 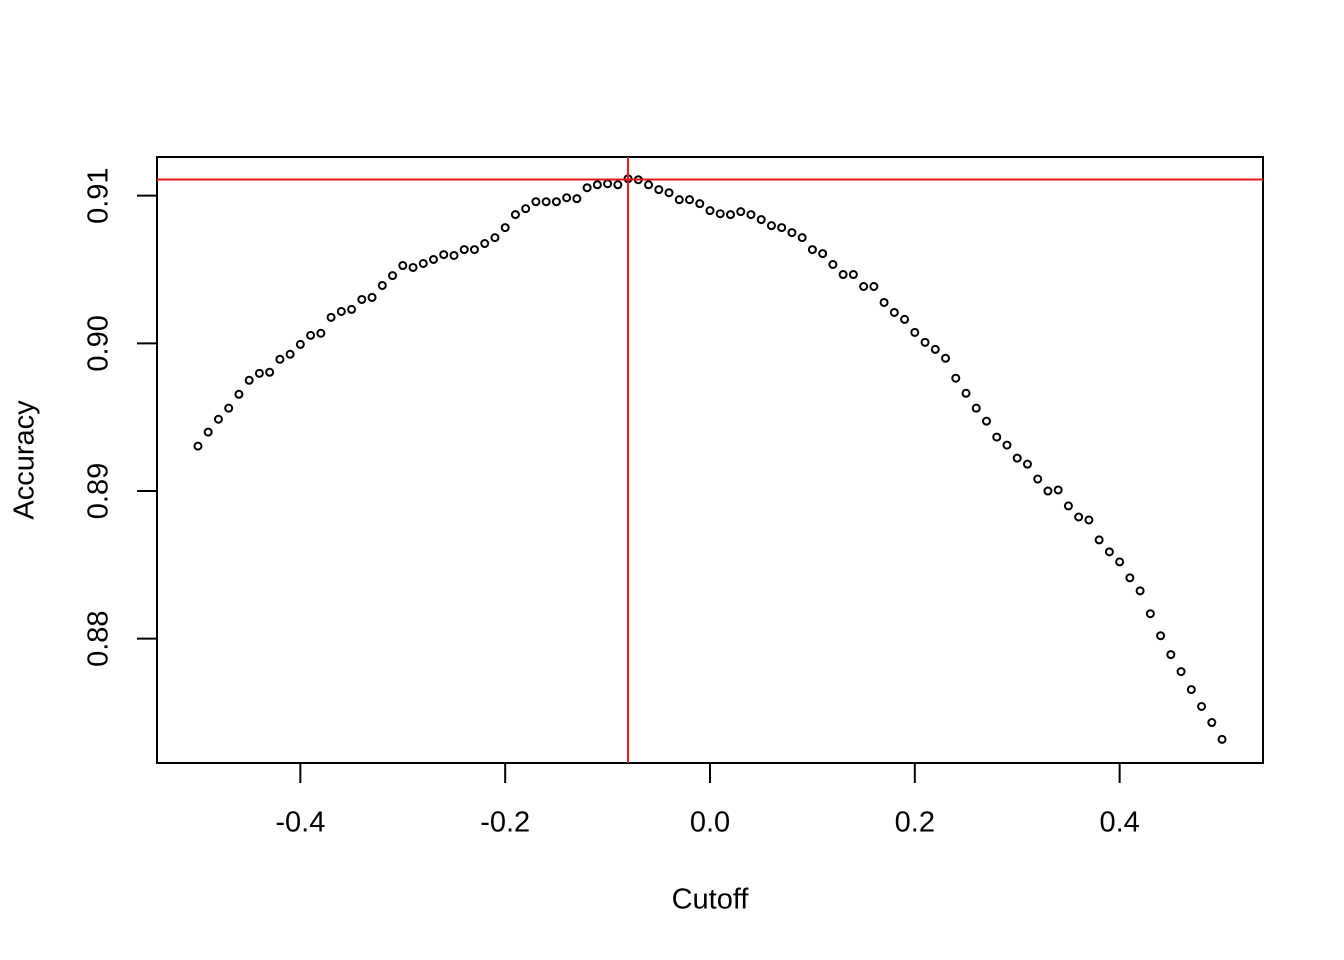 I want to click on x-tick-label: 0.2, so click(x=915, y=823).